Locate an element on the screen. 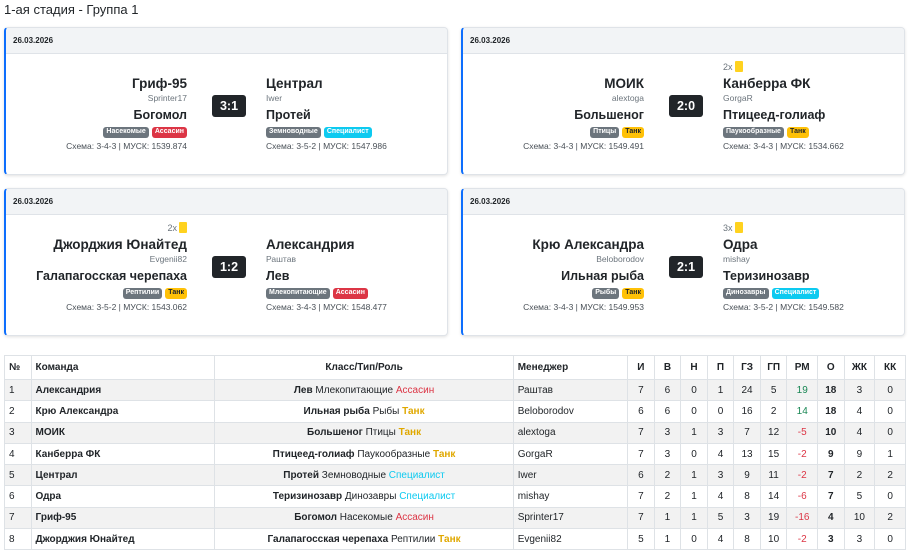 The image size is (910, 554). column-header: В is located at coordinates (667, 367).